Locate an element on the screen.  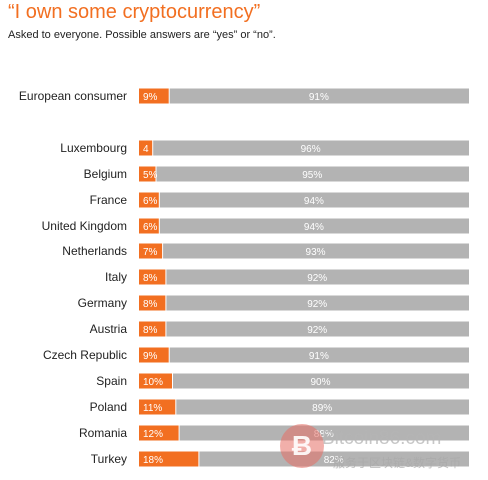
data-label-no: 96% is located at coordinates (311, 149).